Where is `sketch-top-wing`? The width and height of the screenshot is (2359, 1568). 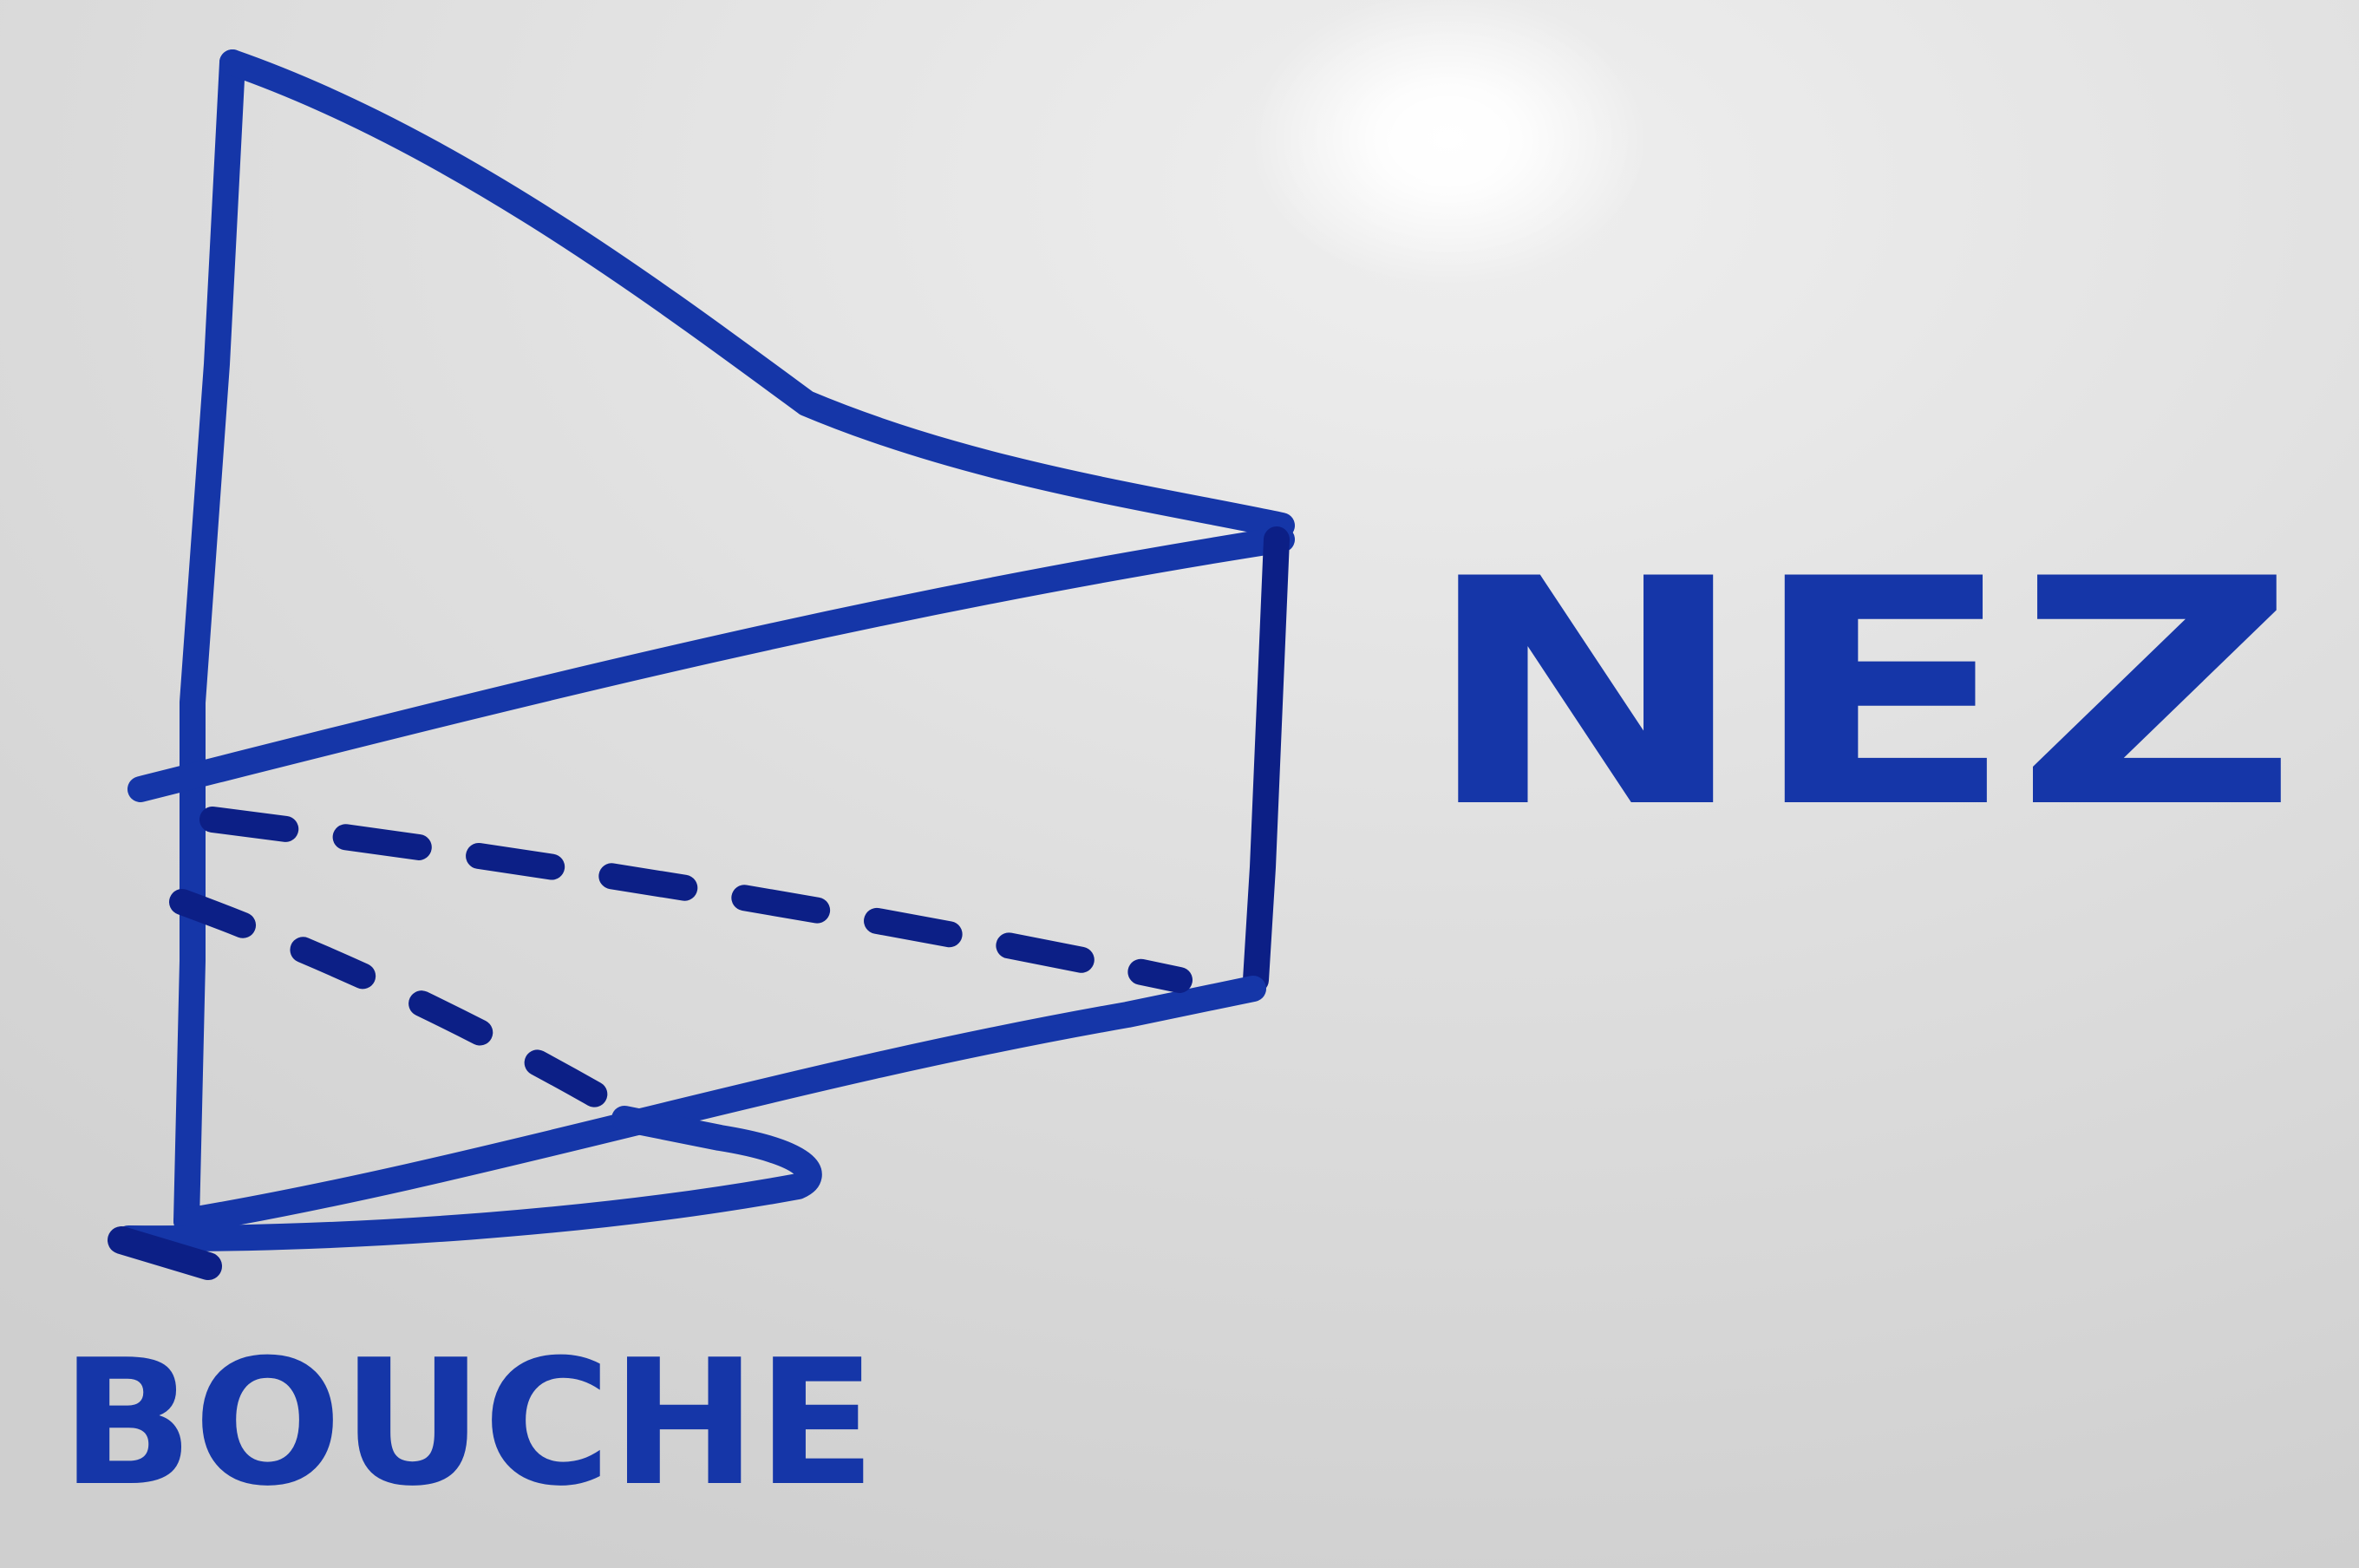 sketch-top-wing is located at coordinates (757, 294).